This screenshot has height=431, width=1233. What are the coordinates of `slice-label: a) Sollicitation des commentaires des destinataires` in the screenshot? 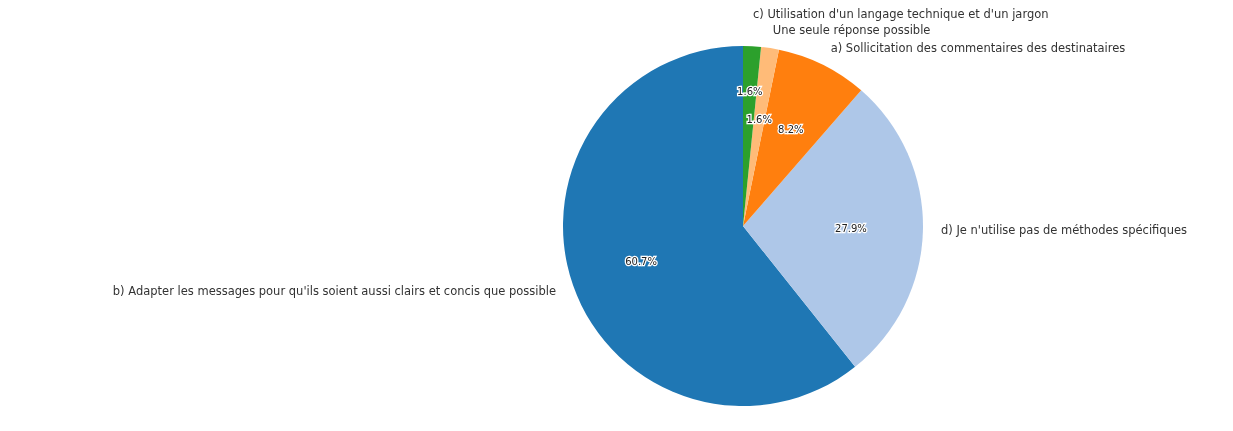 It's located at (978, 48).